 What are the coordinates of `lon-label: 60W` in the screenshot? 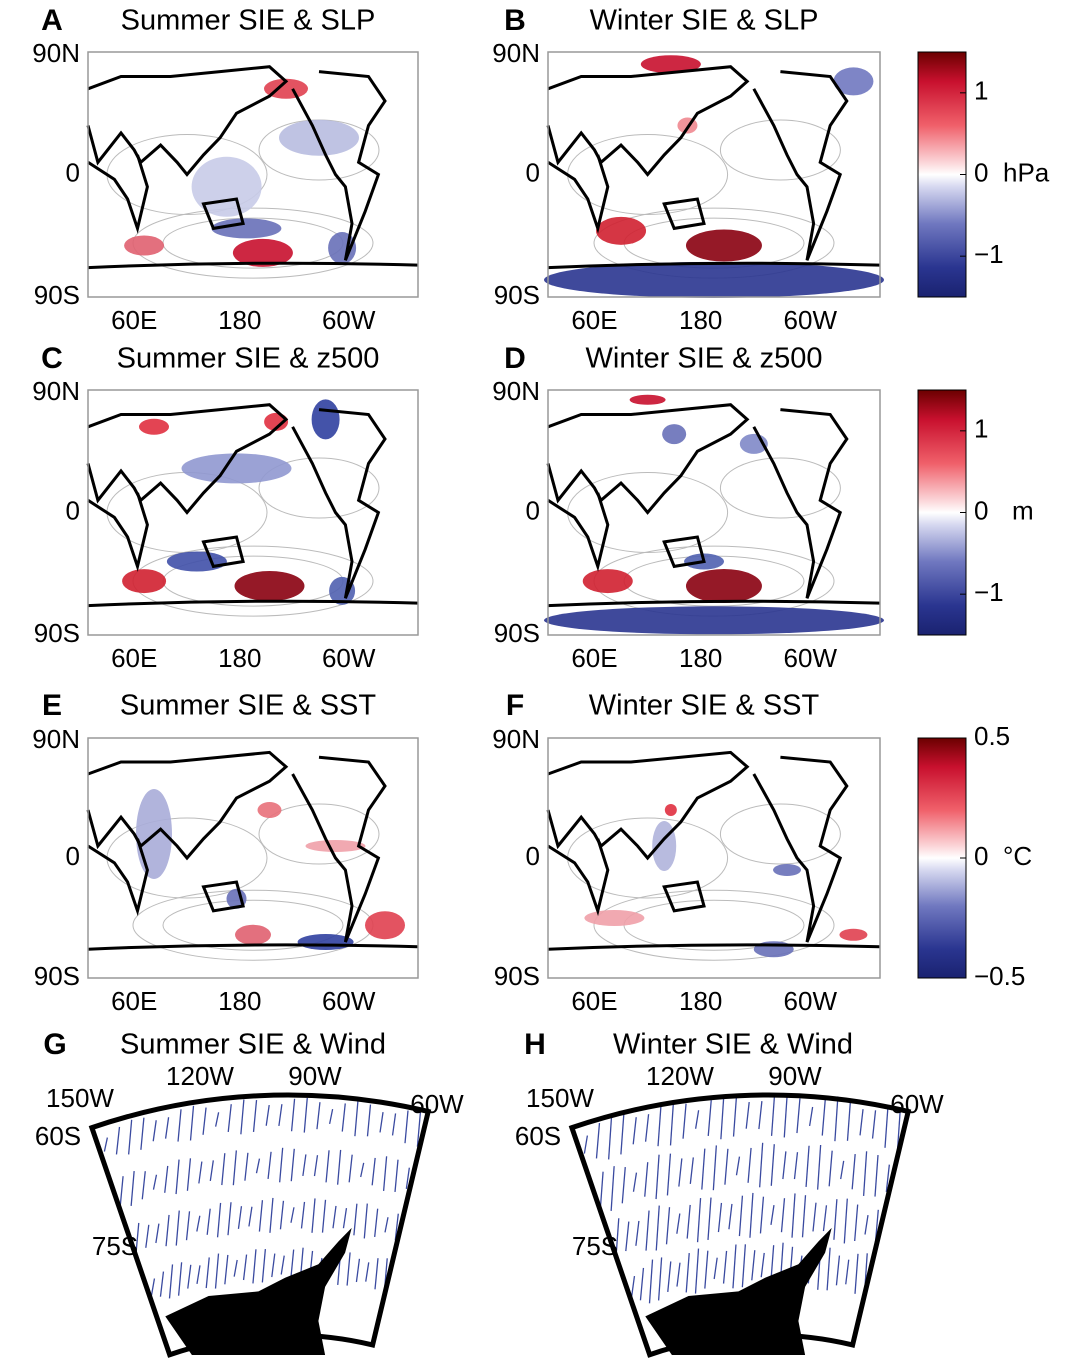 It's located at (811, 658).